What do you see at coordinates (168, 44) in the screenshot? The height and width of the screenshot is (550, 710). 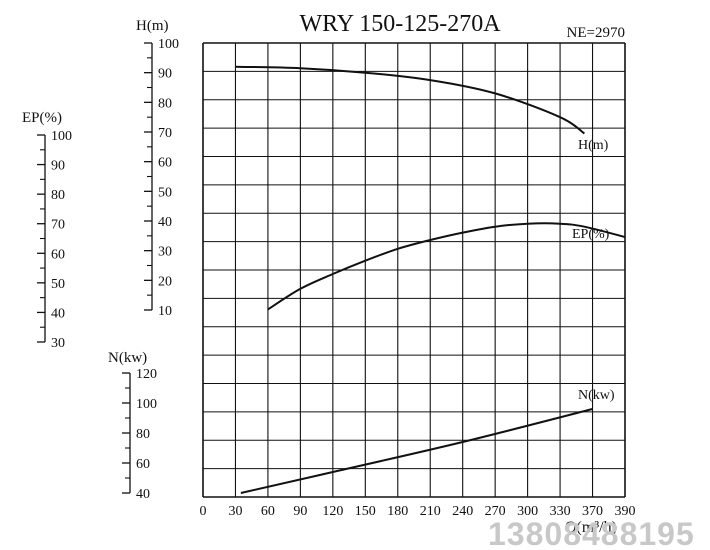 I see `scale-tick-label-H: 100` at bounding box center [168, 44].